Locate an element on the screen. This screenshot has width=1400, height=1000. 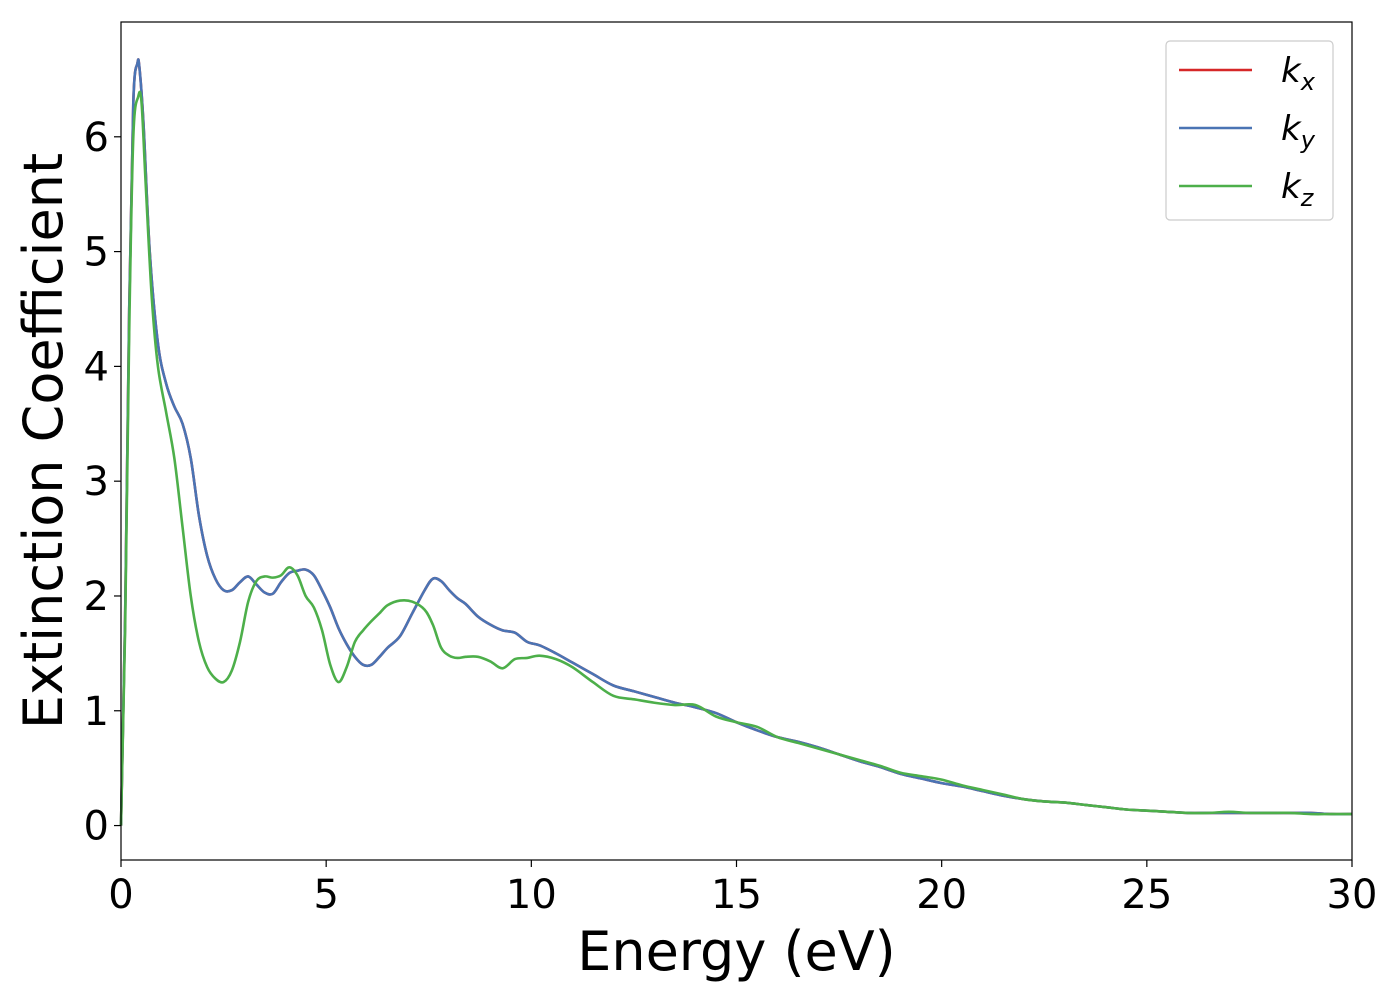
x-tick-label: 10 is located at coordinates (531, 895).